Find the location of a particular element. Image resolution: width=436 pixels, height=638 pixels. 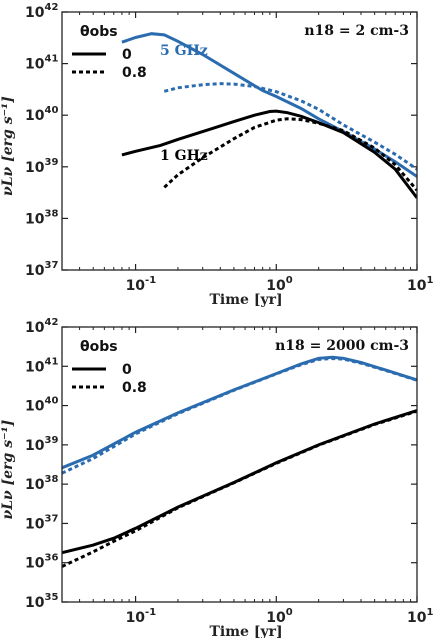

series-label: 1 GHz is located at coordinates (184, 156).